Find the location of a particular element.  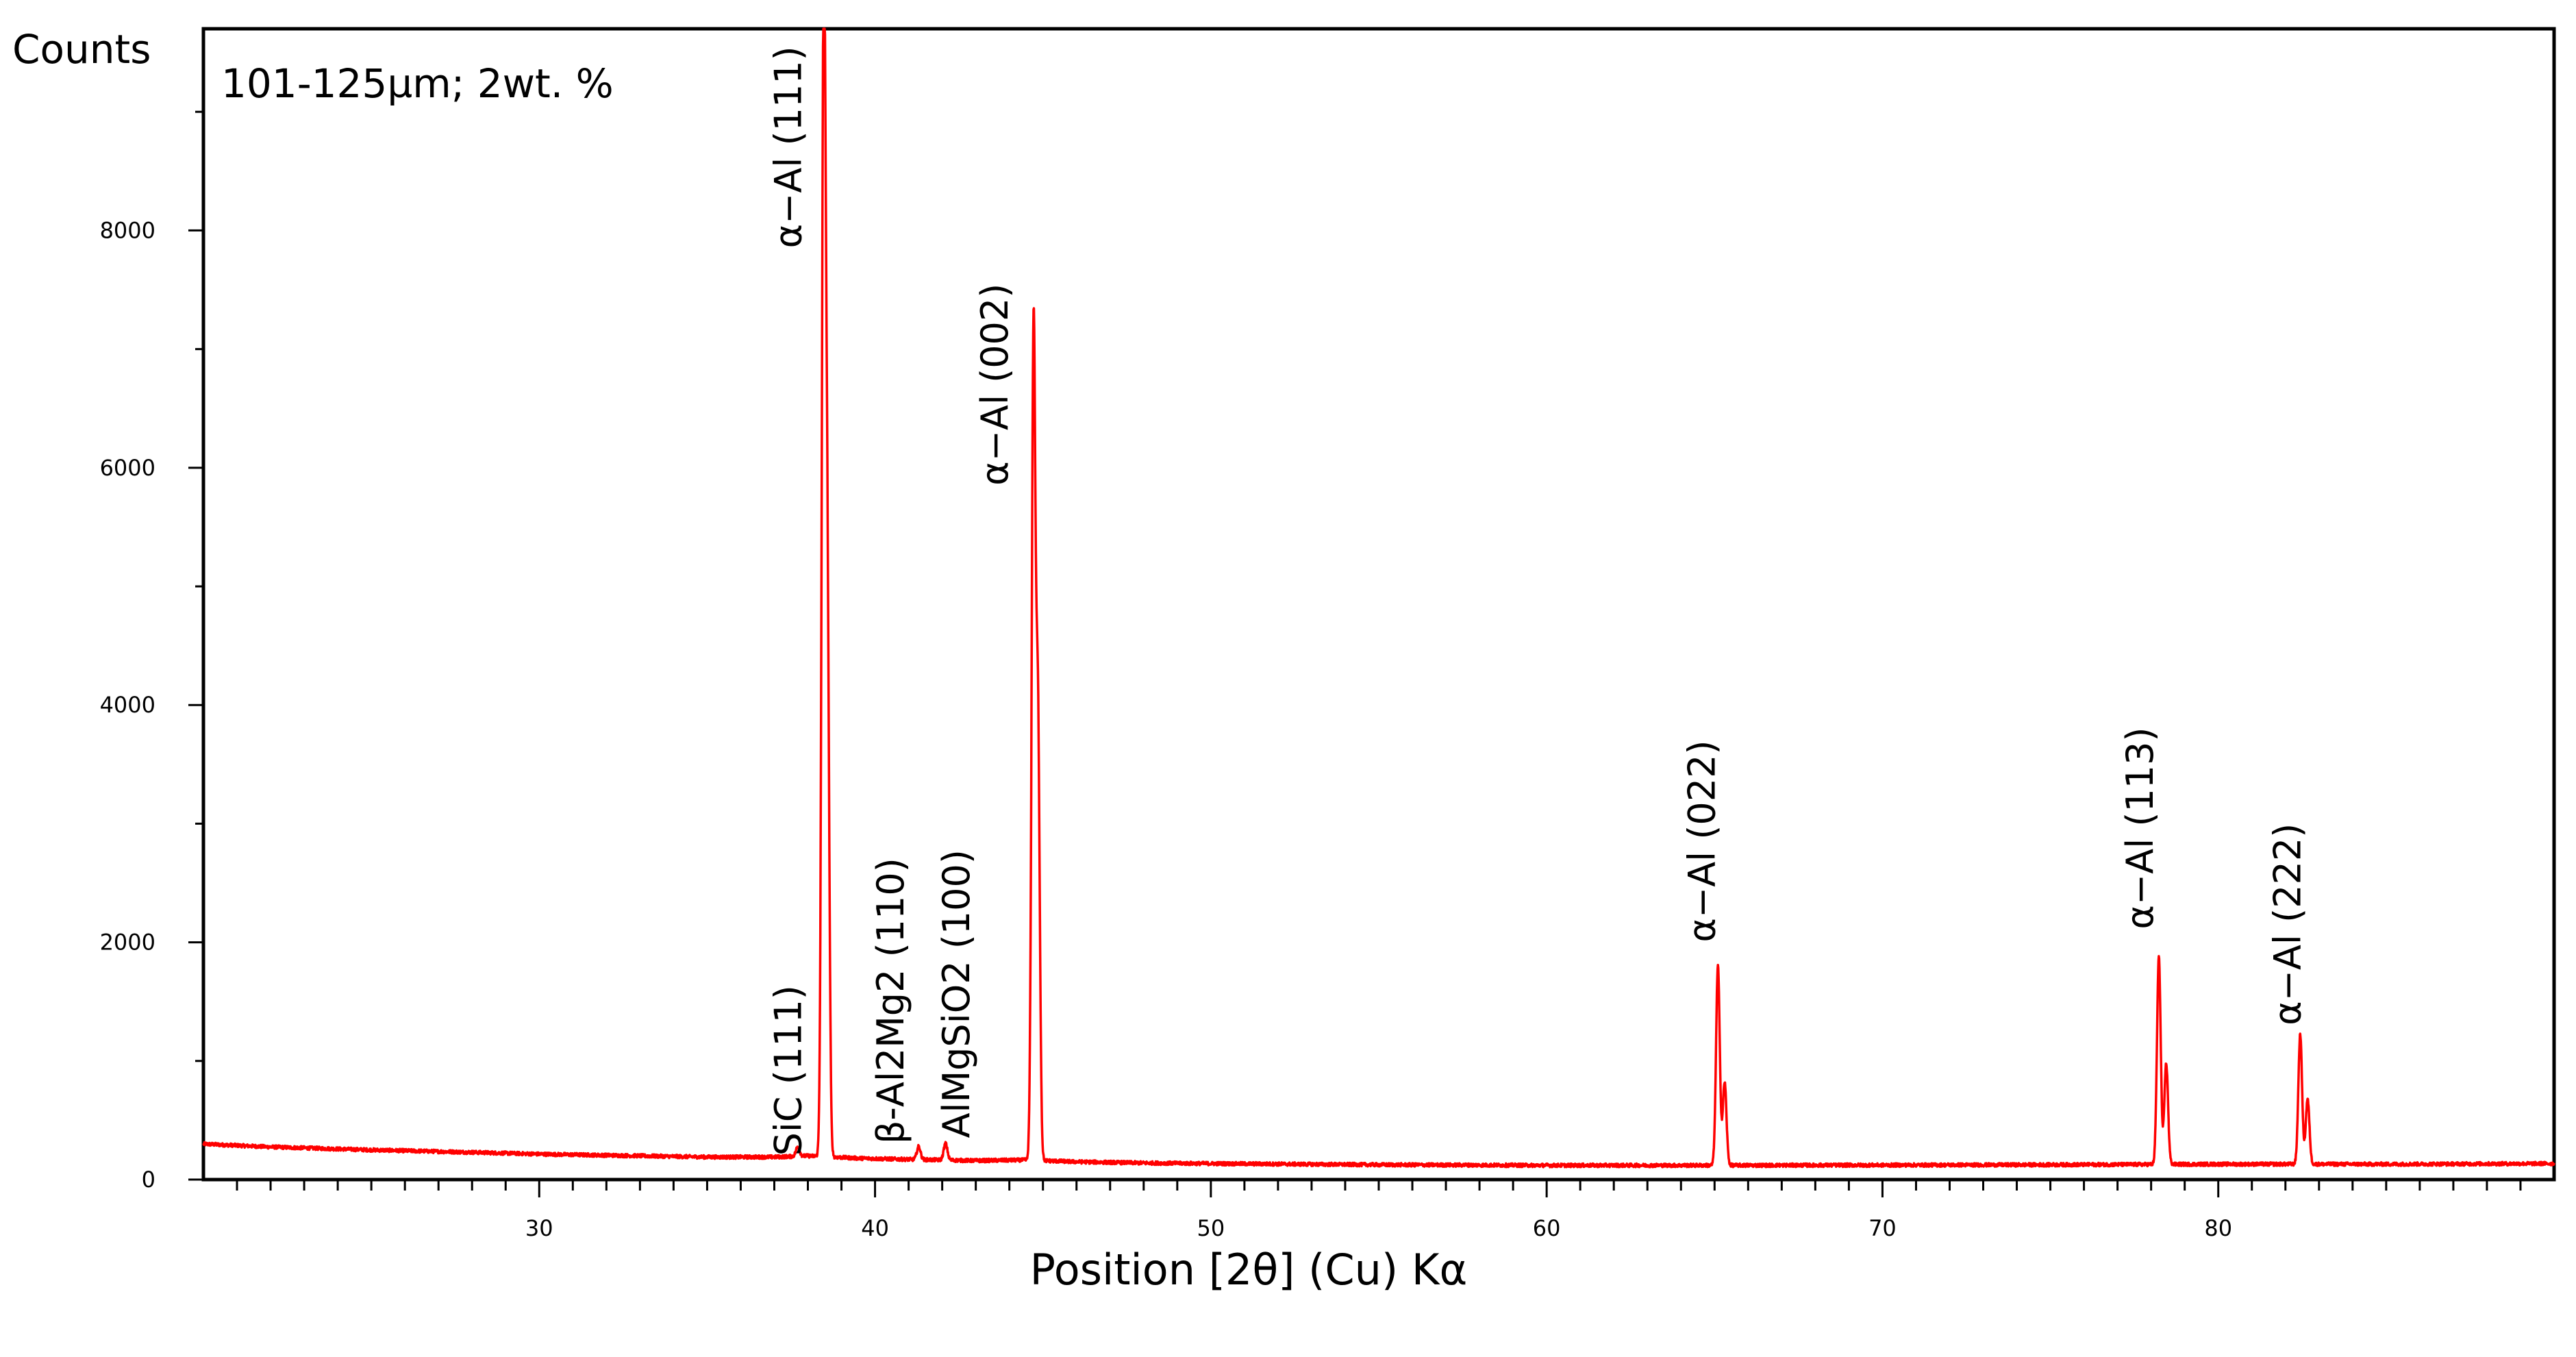

x-tick-label: 30 is located at coordinates (539, 1228).